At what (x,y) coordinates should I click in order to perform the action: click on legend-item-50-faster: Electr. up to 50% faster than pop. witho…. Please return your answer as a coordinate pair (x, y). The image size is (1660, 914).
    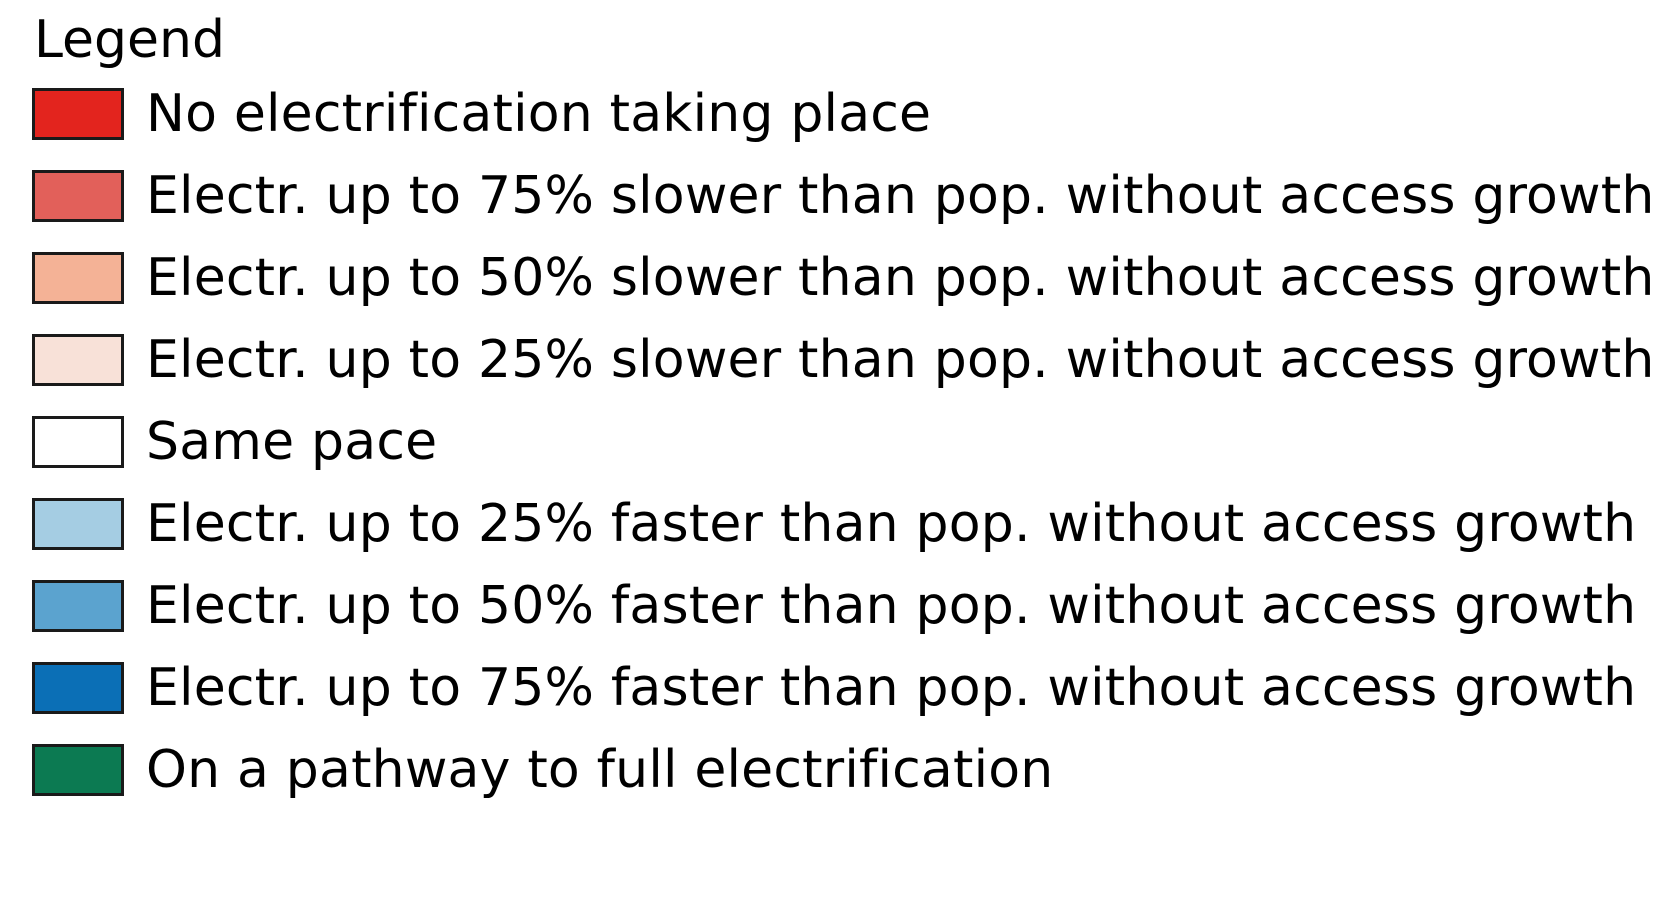
    Looking at the image, I should click on (834, 606).